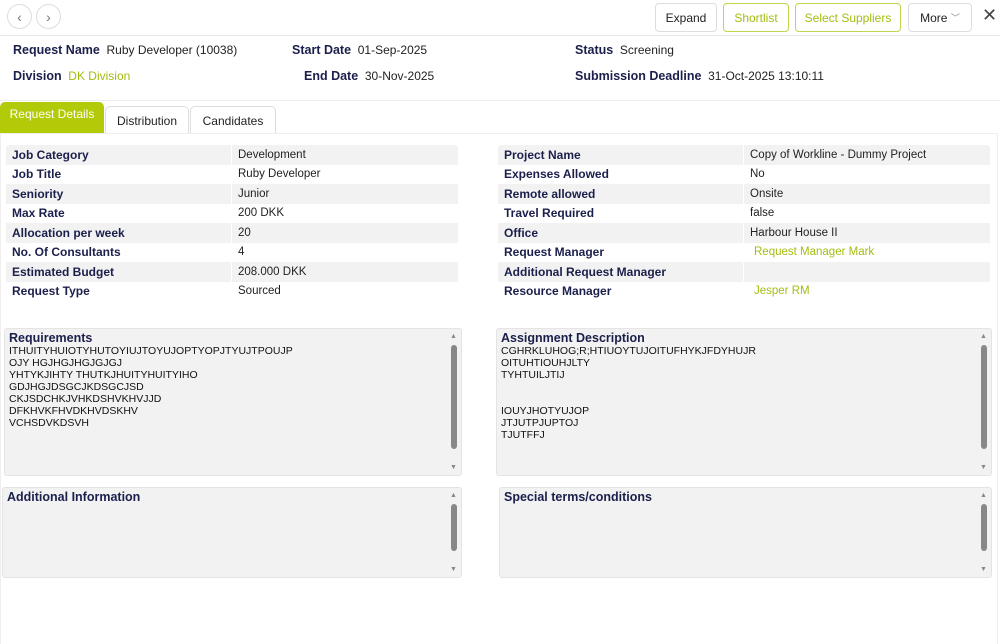 The image size is (1000, 644). What do you see at coordinates (621, 272) in the screenshot?
I see `row-label: Additional Request Manager` at bounding box center [621, 272].